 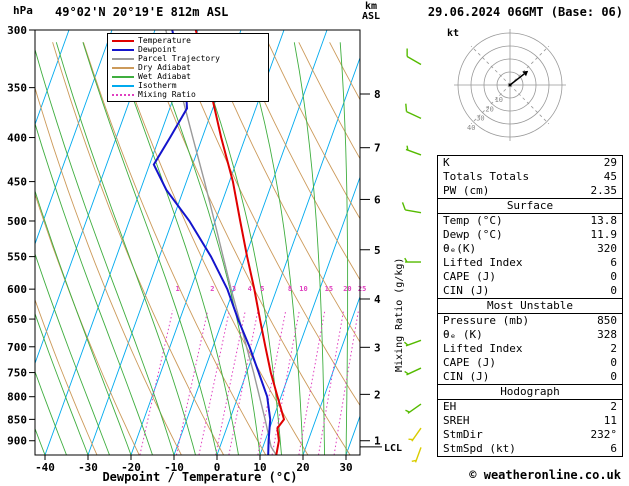 I want to click on table-row-label: Pressure (mb), so click(x=486, y=320).